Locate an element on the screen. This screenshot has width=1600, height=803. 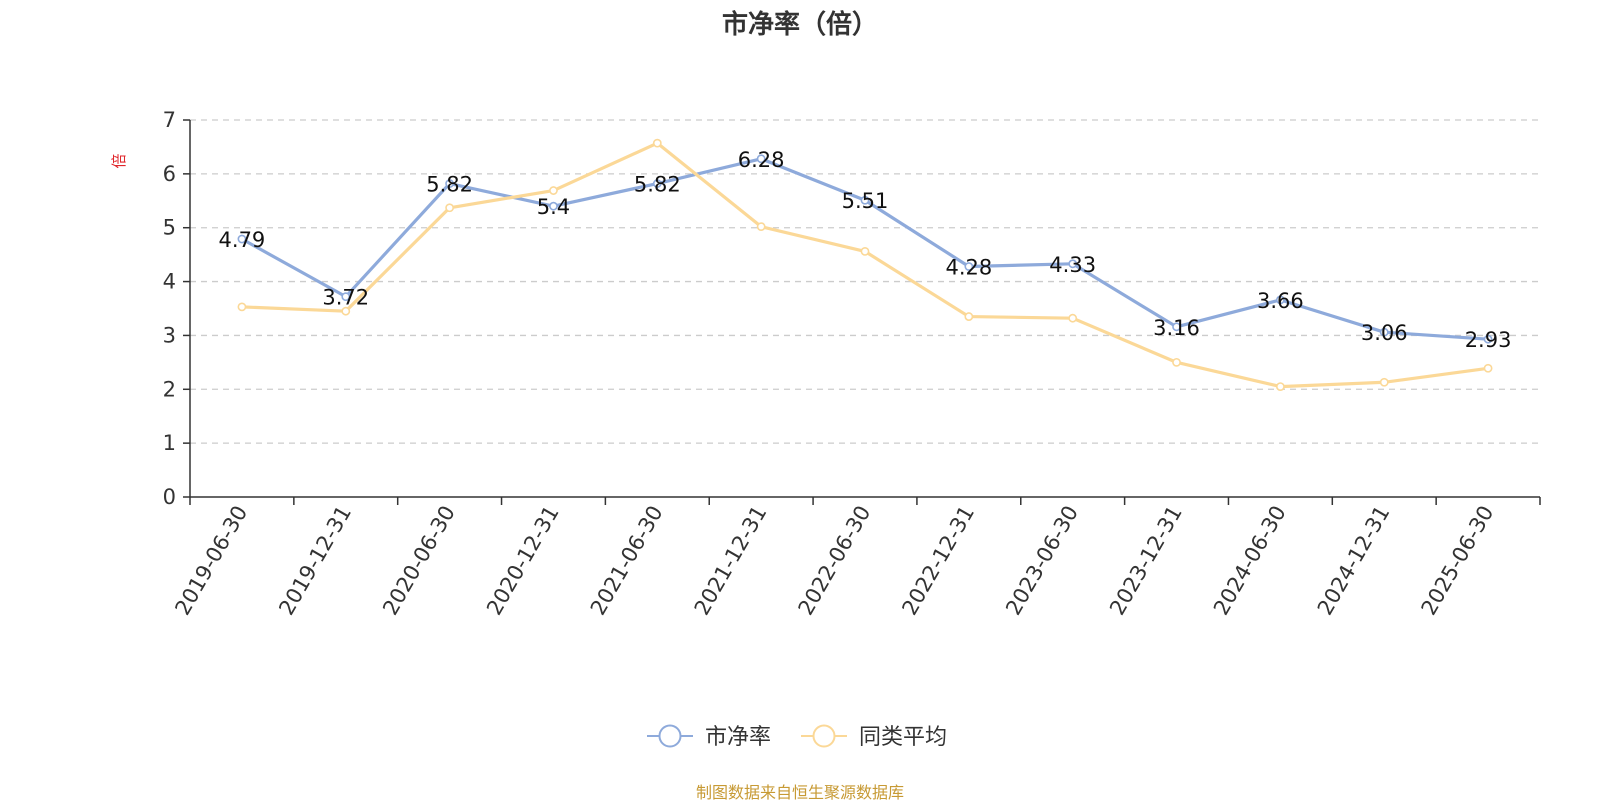
y-tick-label: 4 is located at coordinates (169, 282).